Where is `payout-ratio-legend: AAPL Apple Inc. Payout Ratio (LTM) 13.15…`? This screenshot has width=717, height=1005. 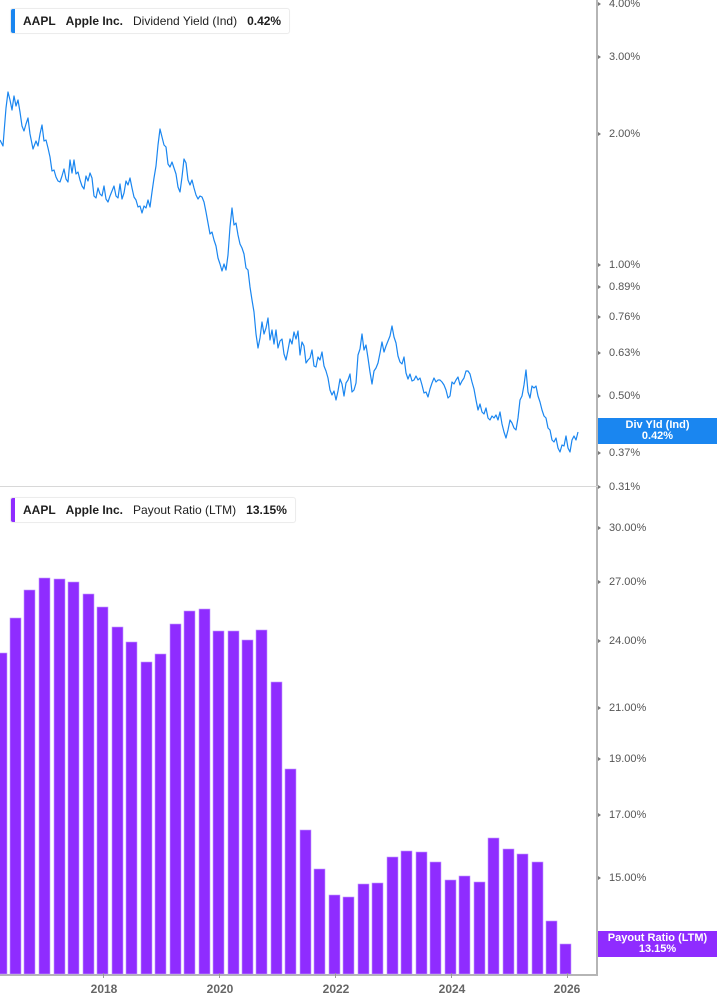 payout-ratio-legend: AAPL Apple Inc. Payout Ratio (LTM) 13.15… is located at coordinates (153, 510).